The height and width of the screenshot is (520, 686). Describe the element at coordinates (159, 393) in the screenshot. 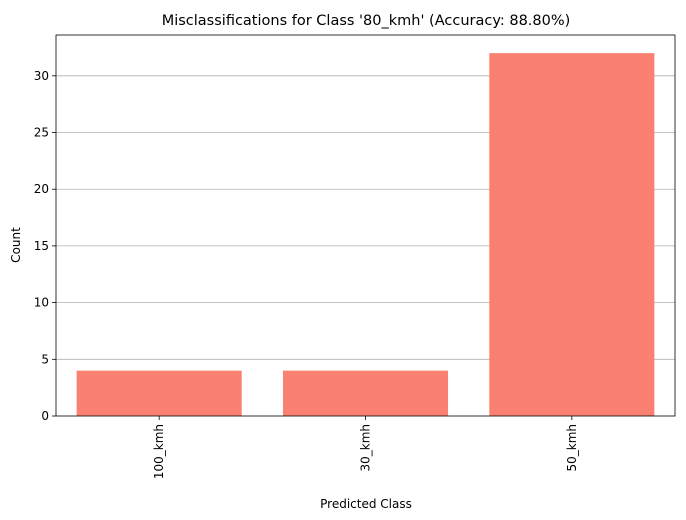

I see `bar-100_kmh` at that location.